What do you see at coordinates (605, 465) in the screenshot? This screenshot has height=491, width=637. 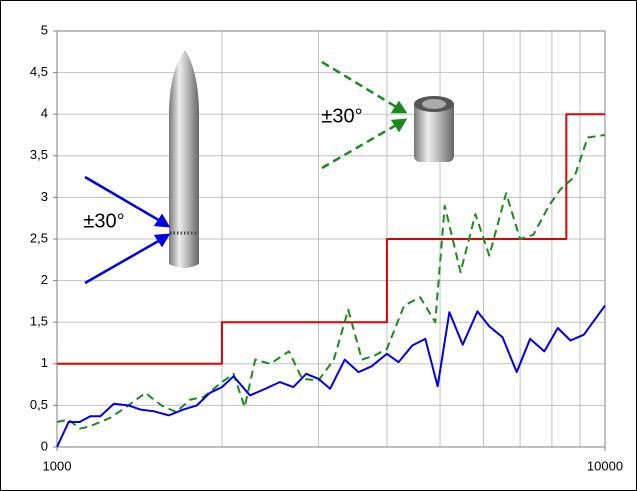 I see `x-tick-label: 10000` at bounding box center [605, 465].